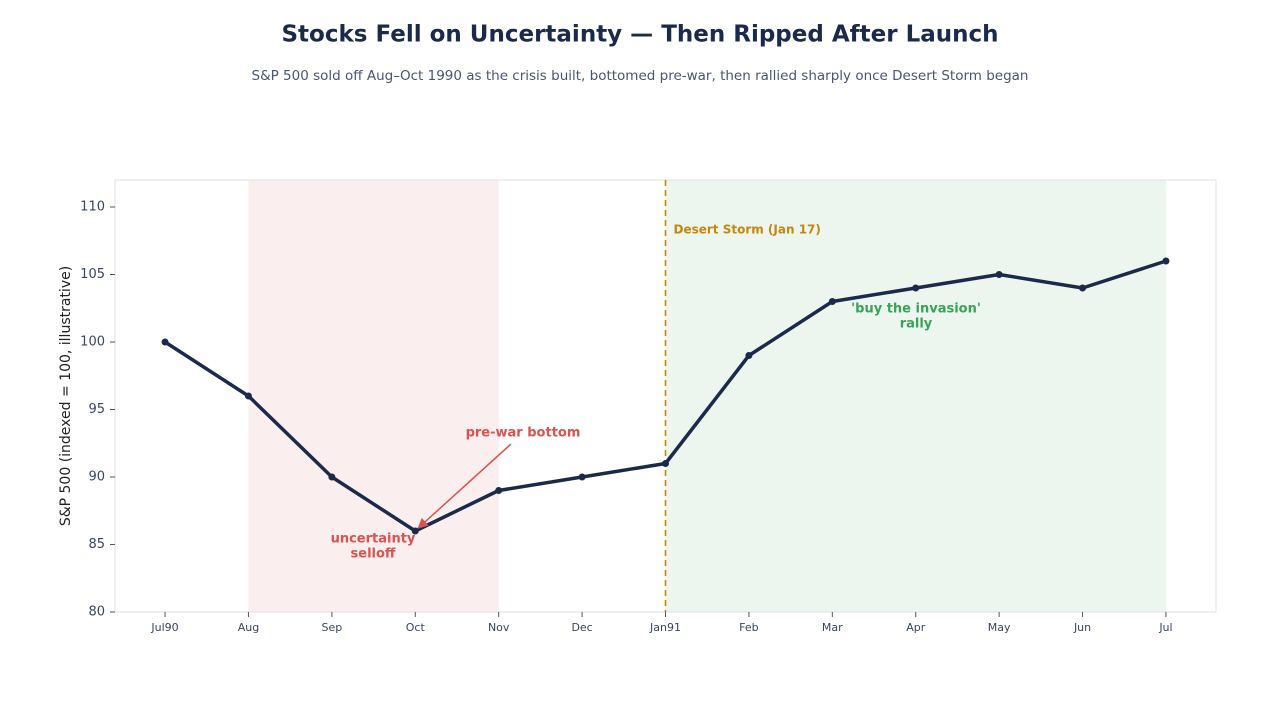  Describe the element at coordinates (66, 396) in the screenshot. I see `y-axis-label: S&P 500 (indexed = 100, illustrative)` at that location.